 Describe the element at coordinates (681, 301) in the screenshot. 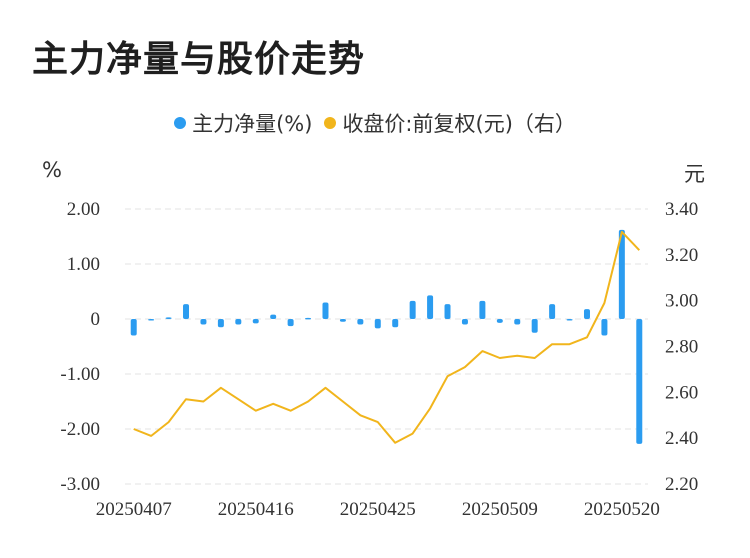

I see `y-right-tick-label: 3.00` at that location.